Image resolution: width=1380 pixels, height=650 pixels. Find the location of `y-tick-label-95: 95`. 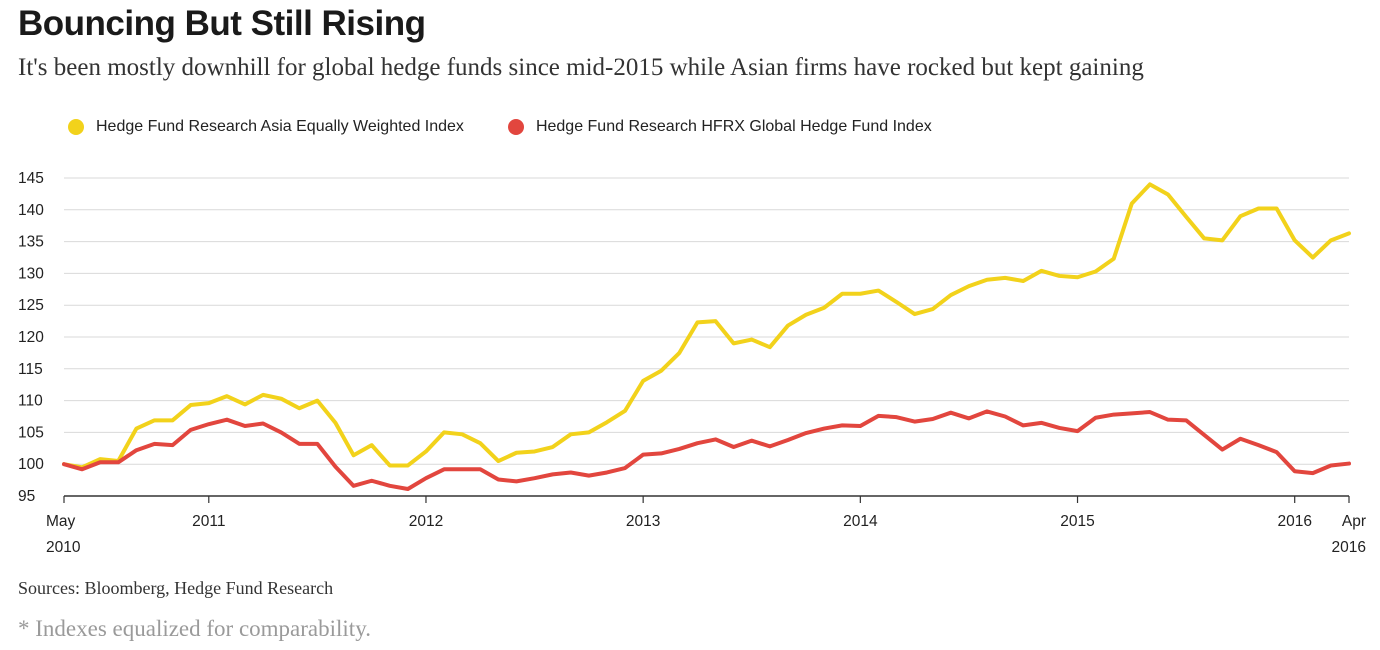

y-tick-label-95: 95 is located at coordinates (26, 496).